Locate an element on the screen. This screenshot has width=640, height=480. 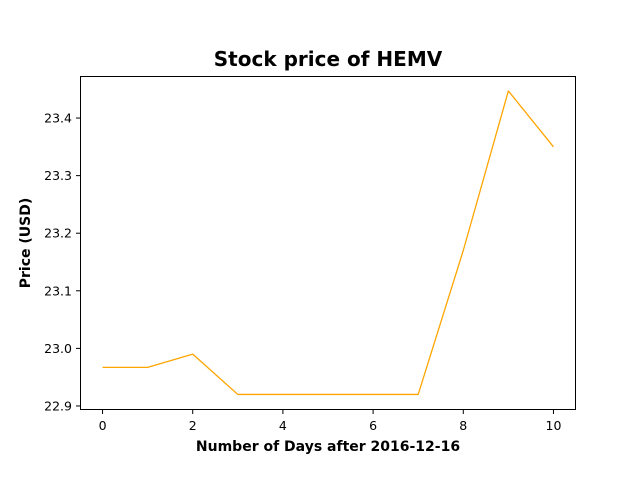
y-tick-label: 22.9 is located at coordinates (58, 405).